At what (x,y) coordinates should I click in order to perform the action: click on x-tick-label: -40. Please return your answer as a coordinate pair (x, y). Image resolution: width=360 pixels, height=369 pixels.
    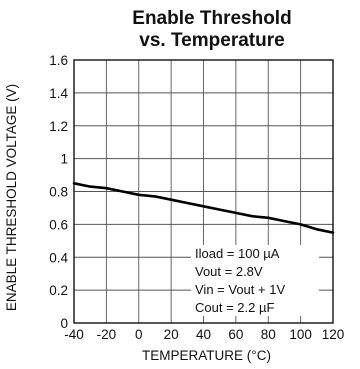
    Looking at the image, I should click on (74, 334).